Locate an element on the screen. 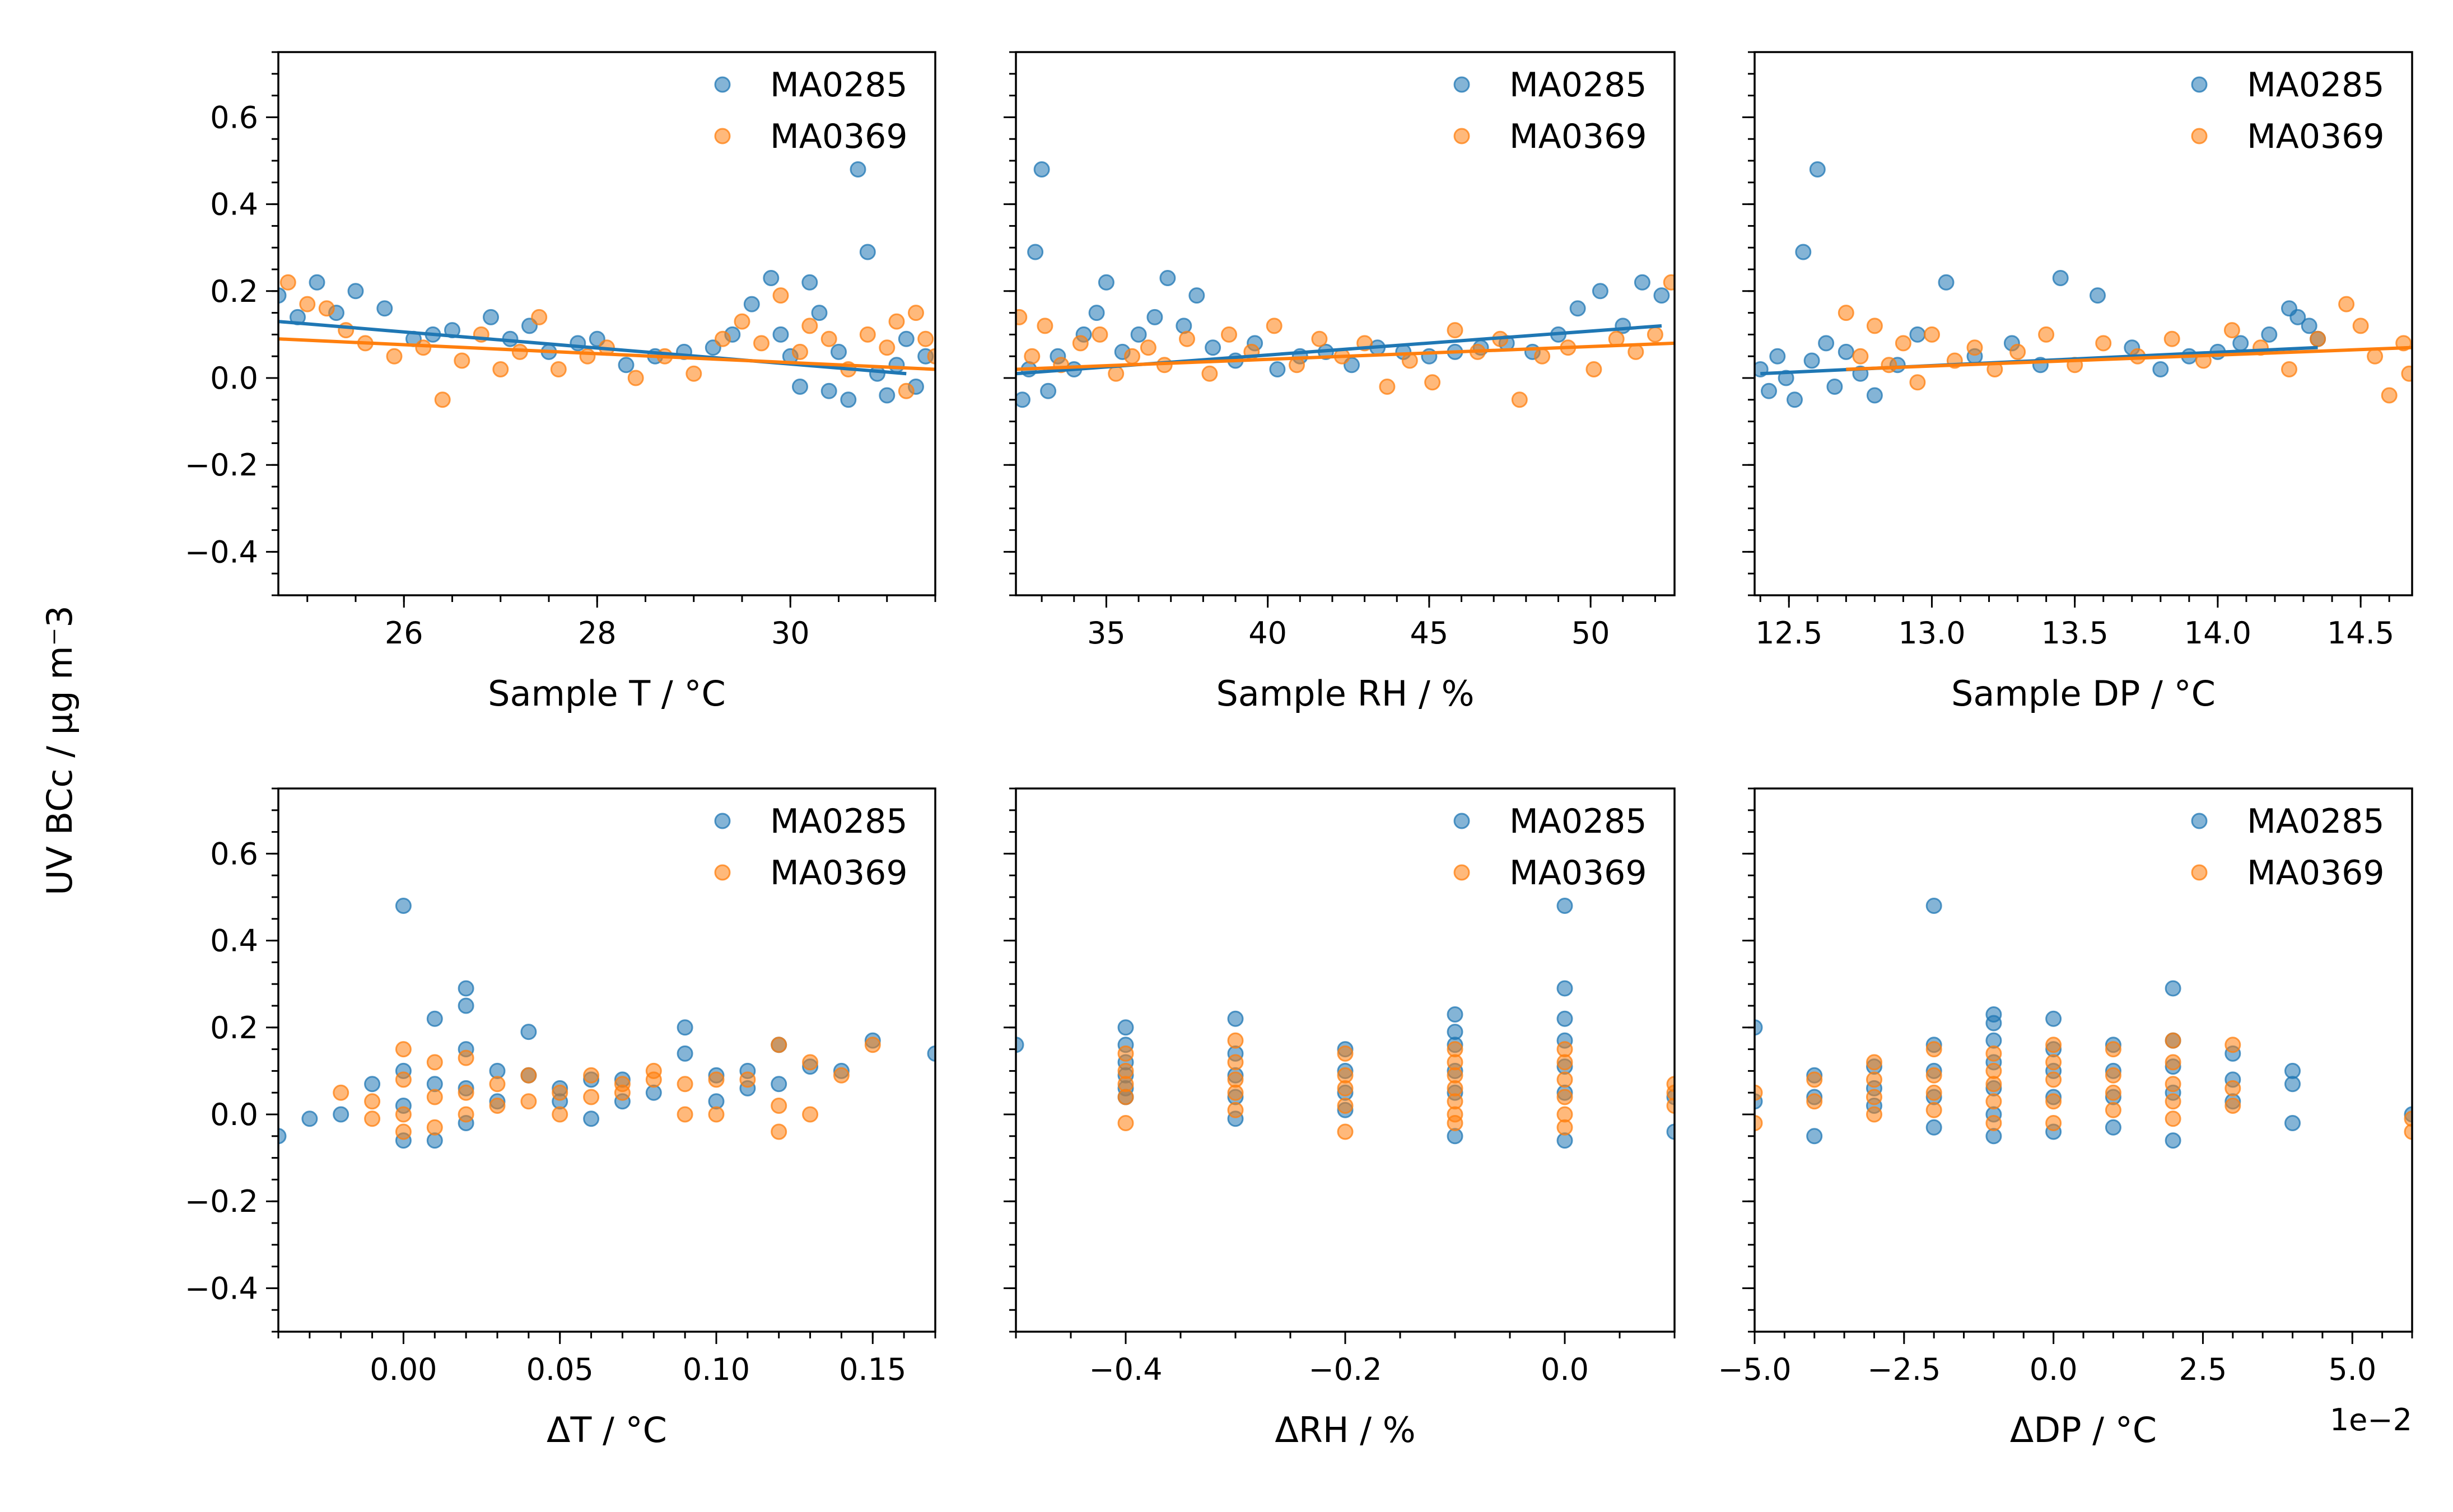 This screenshot has height=1512, width=2453. x-tick-label: 13.5 is located at coordinates (2075, 633).